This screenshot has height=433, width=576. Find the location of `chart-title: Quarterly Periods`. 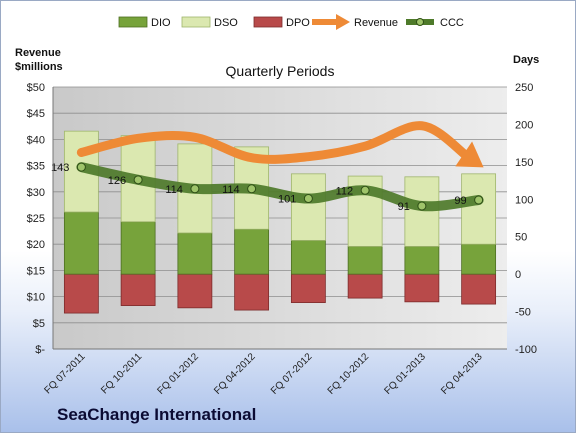

chart-title: Quarterly Periods is located at coordinates (280, 71).